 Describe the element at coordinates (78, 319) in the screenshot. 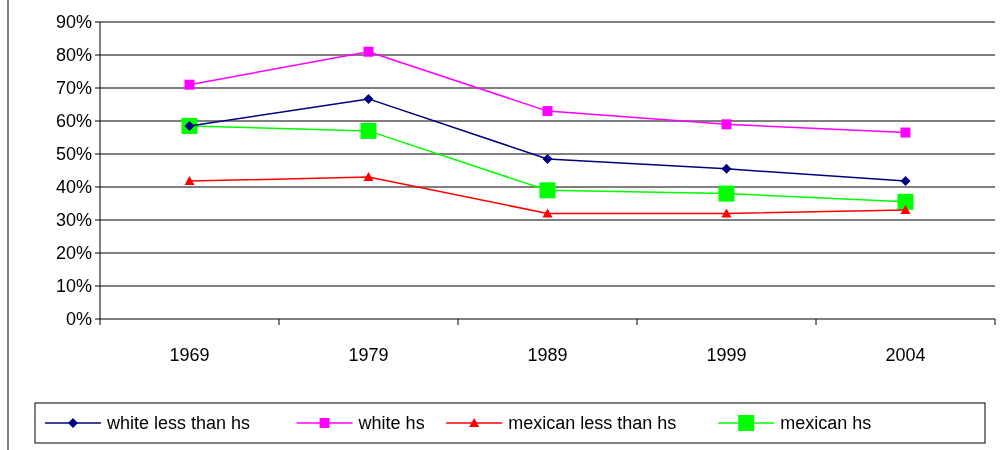

I see `y-tick-label: 0%` at that location.